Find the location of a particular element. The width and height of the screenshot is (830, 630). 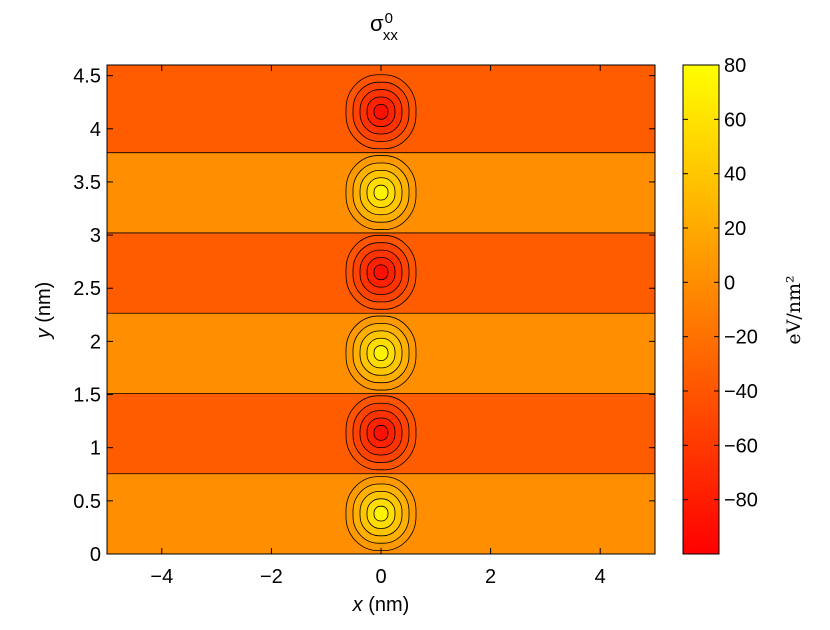

y-axis-var: y is located at coordinates (44, 333).